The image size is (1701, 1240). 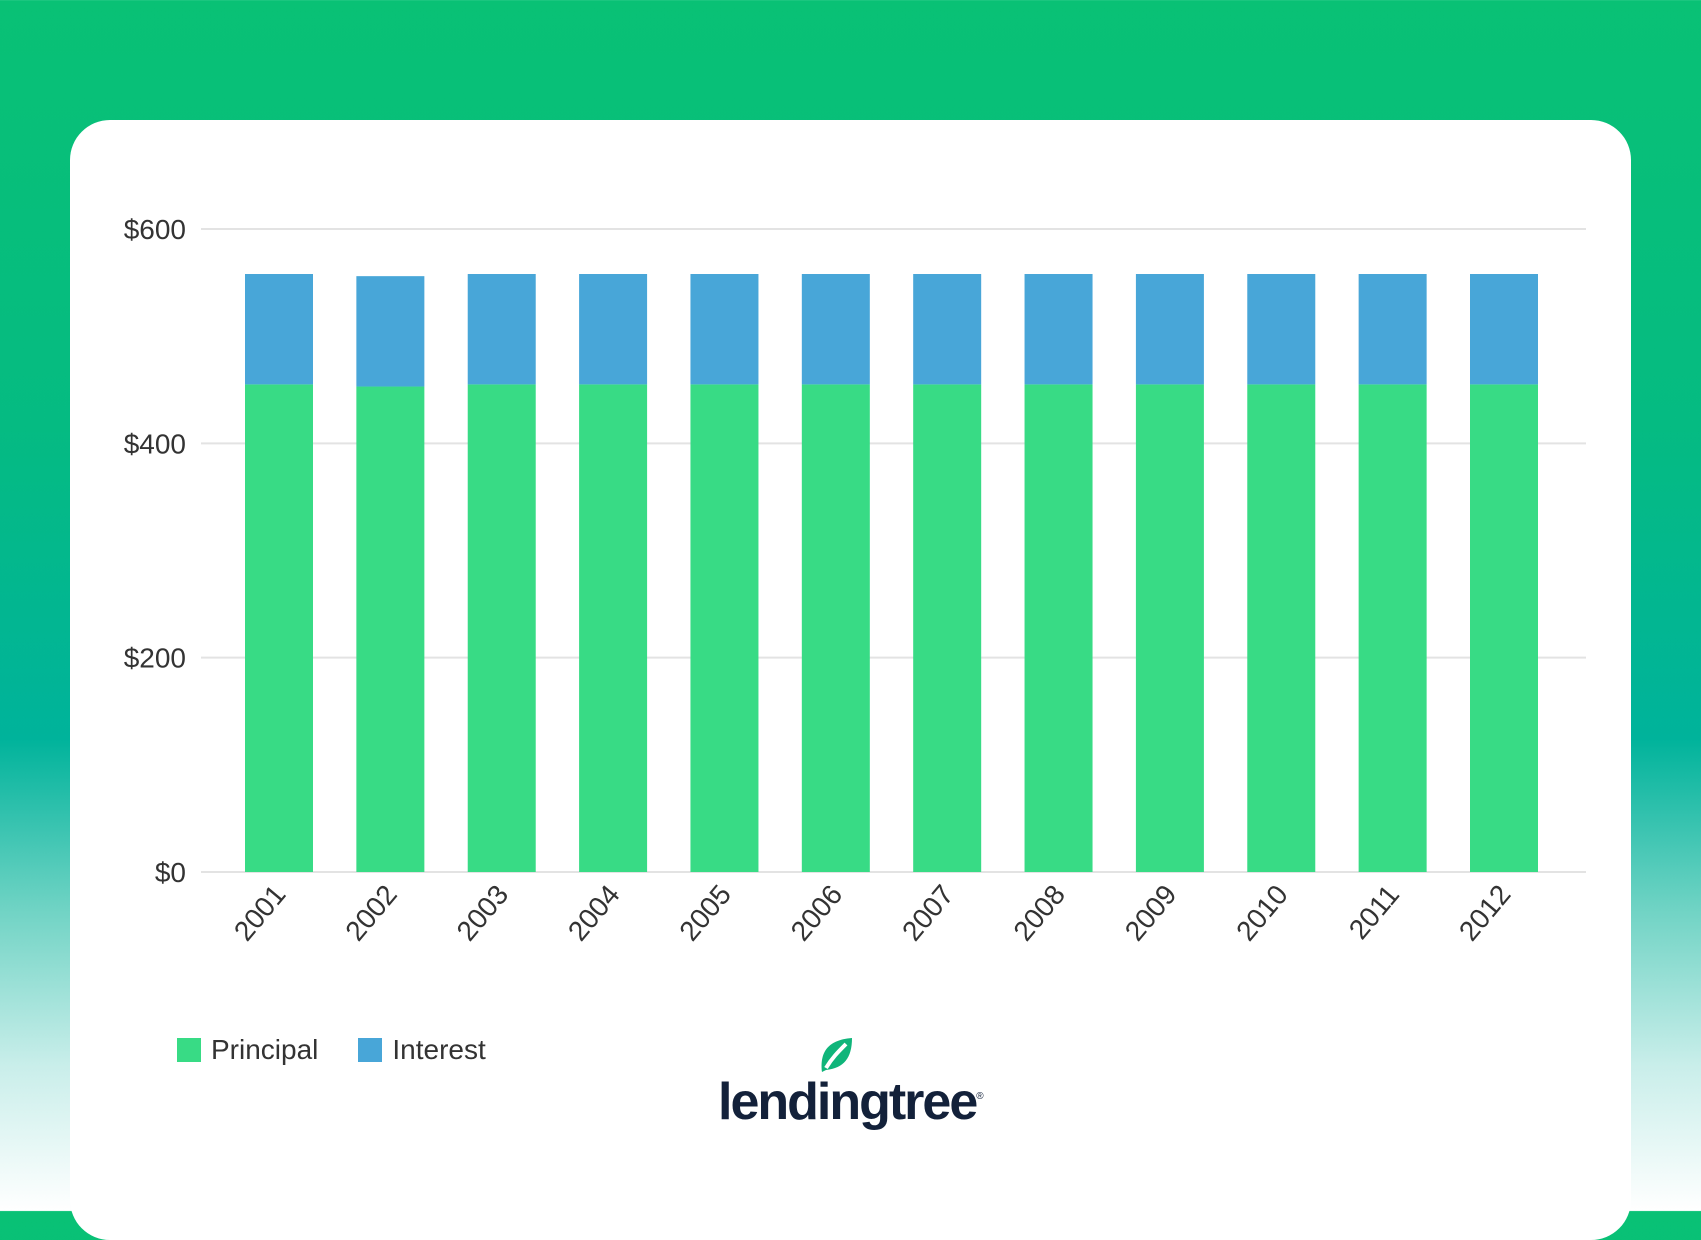 What do you see at coordinates (501, 329) in the screenshot?
I see `bar-interest-2003` at bounding box center [501, 329].